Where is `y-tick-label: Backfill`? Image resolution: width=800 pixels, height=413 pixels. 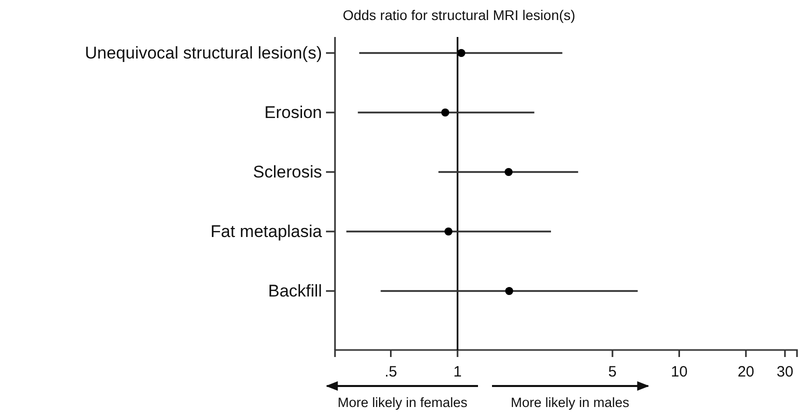 y-tick-label: Backfill is located at coordinates (295, 290).